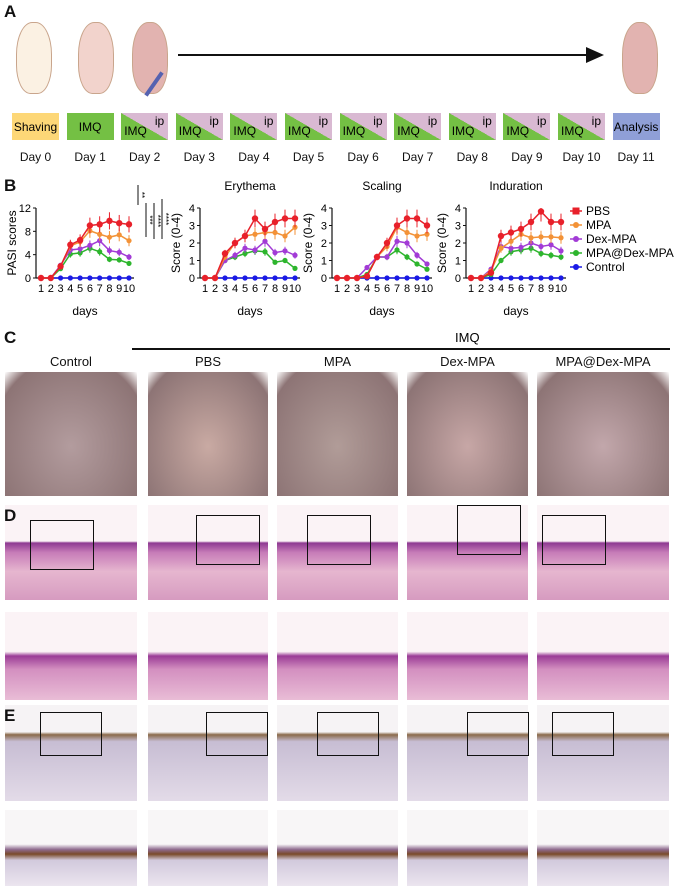  What do you see at coordinates (561, 289) in the screenshot?
I see `x-tick-label: 10` at bounding box center [561, 289].